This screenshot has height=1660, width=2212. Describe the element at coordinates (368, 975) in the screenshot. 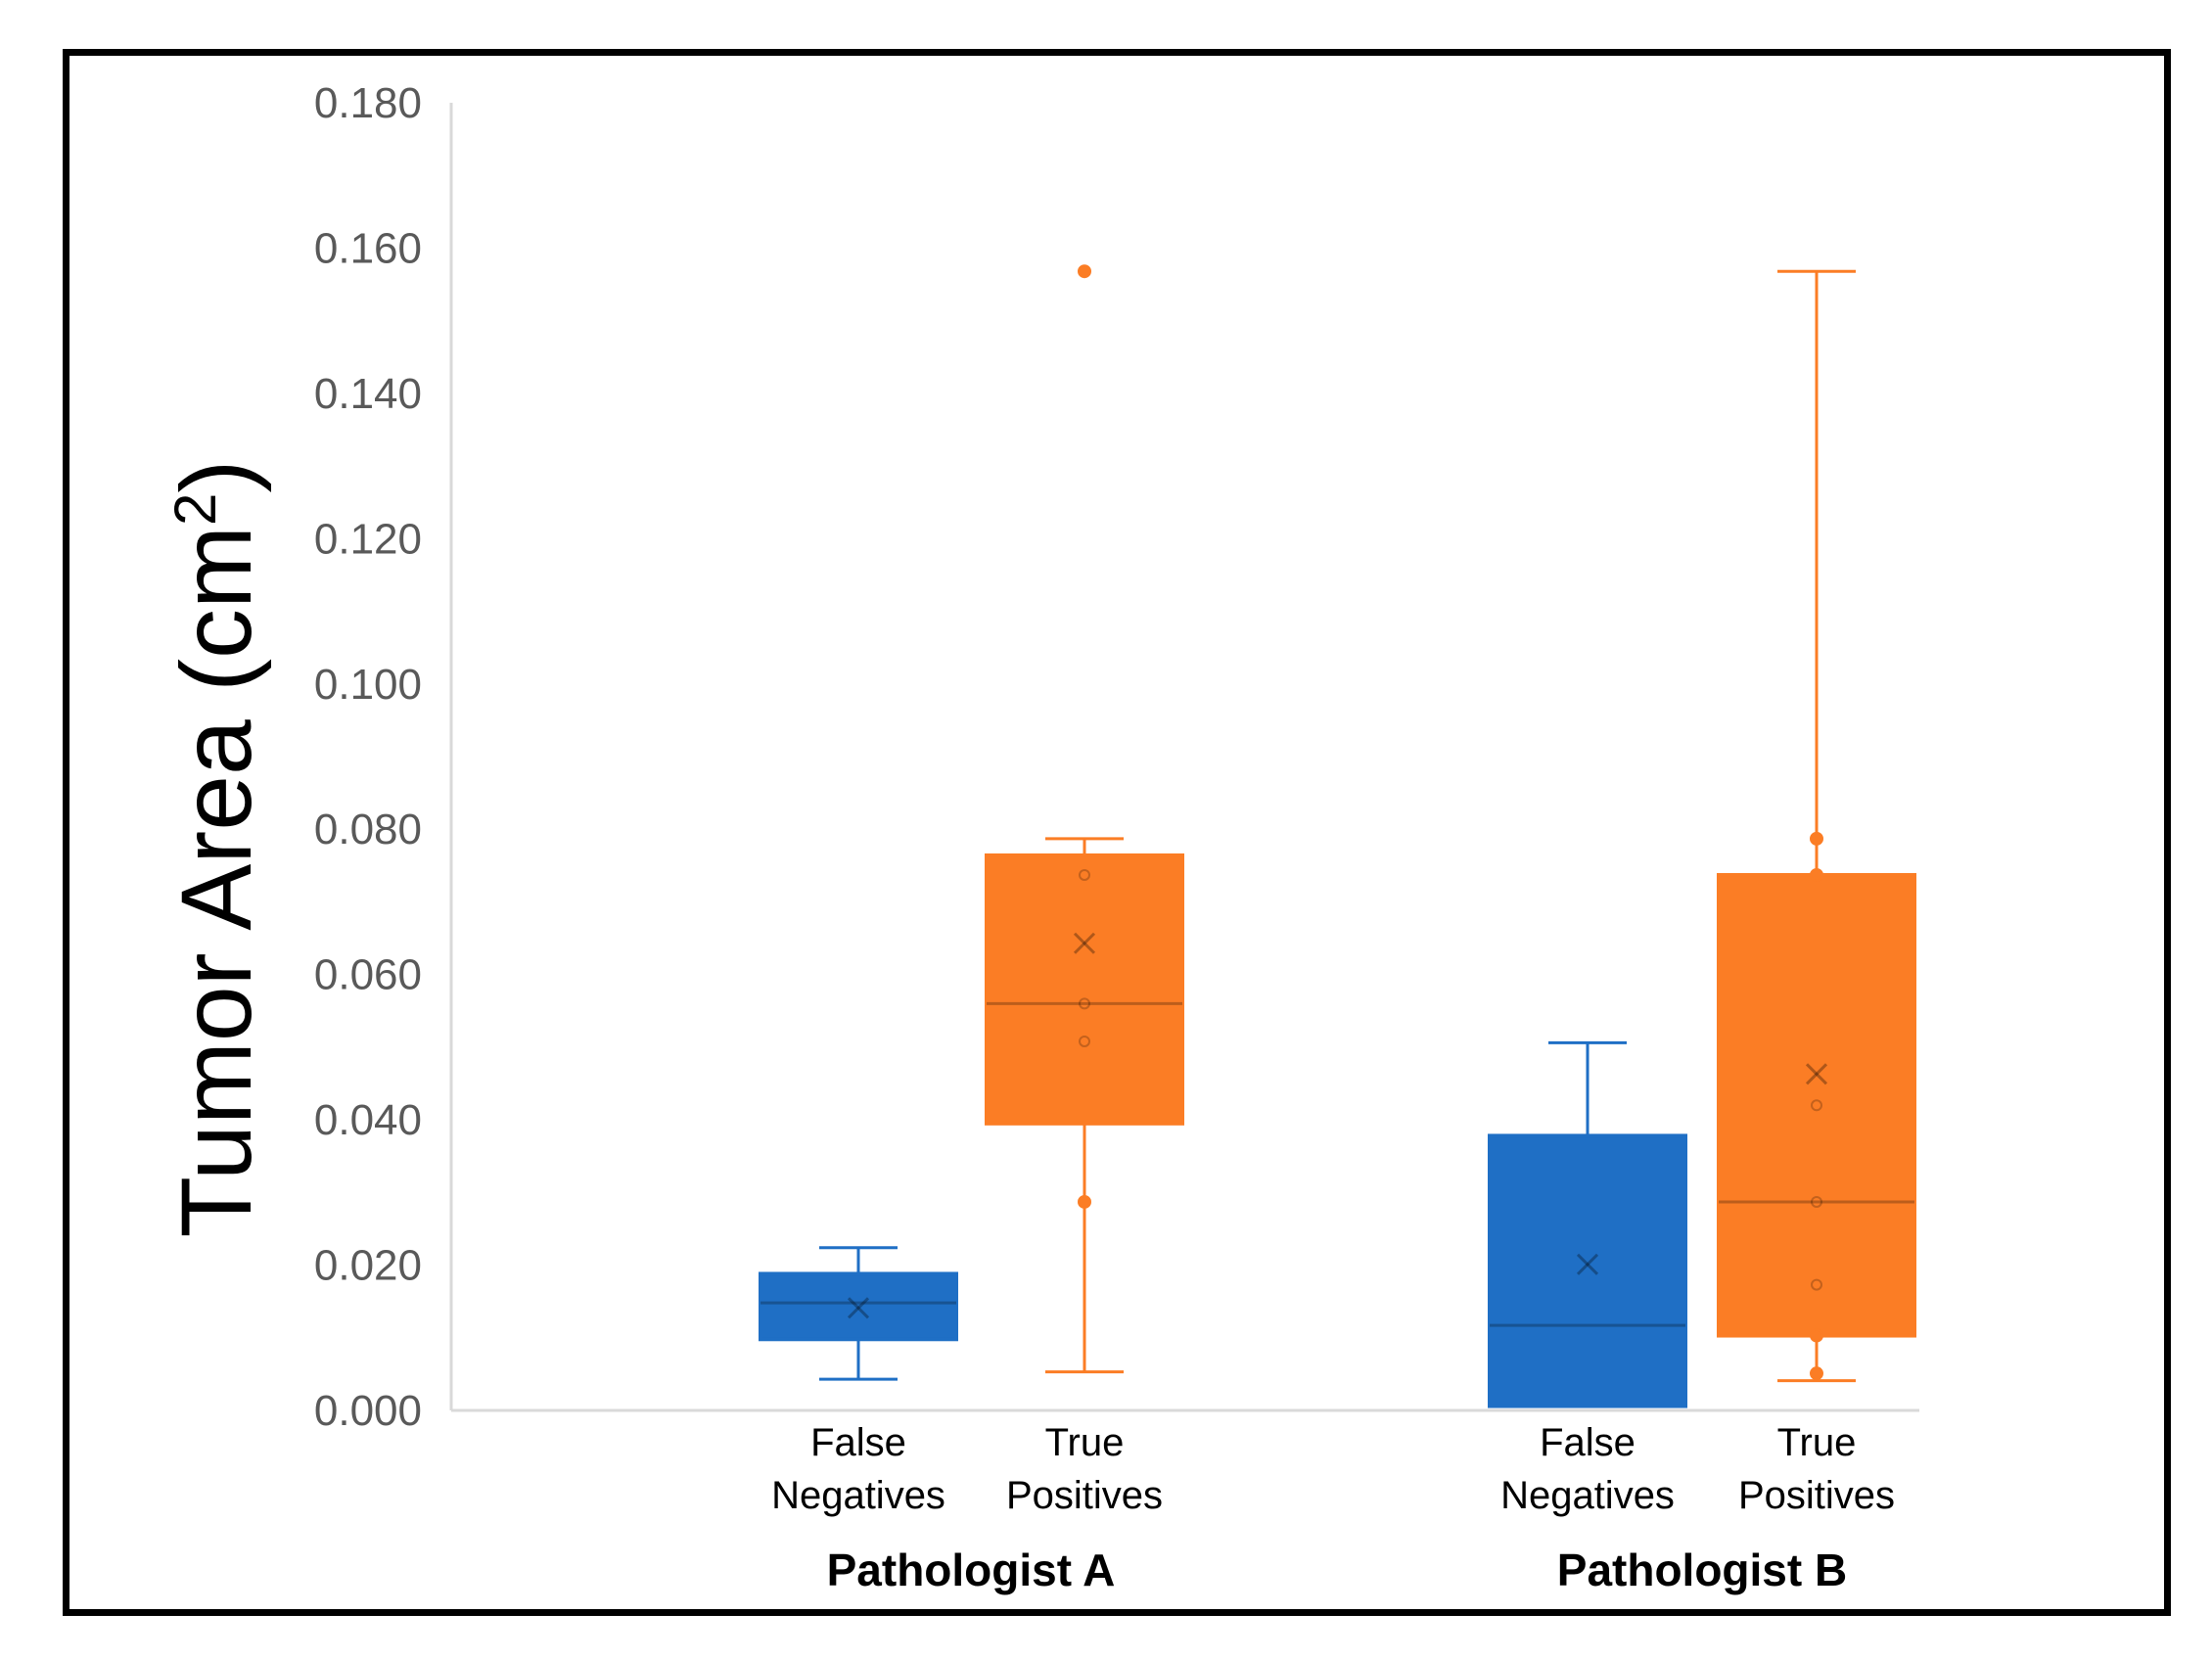

I see `y-tick-label: 0.060` at that location.